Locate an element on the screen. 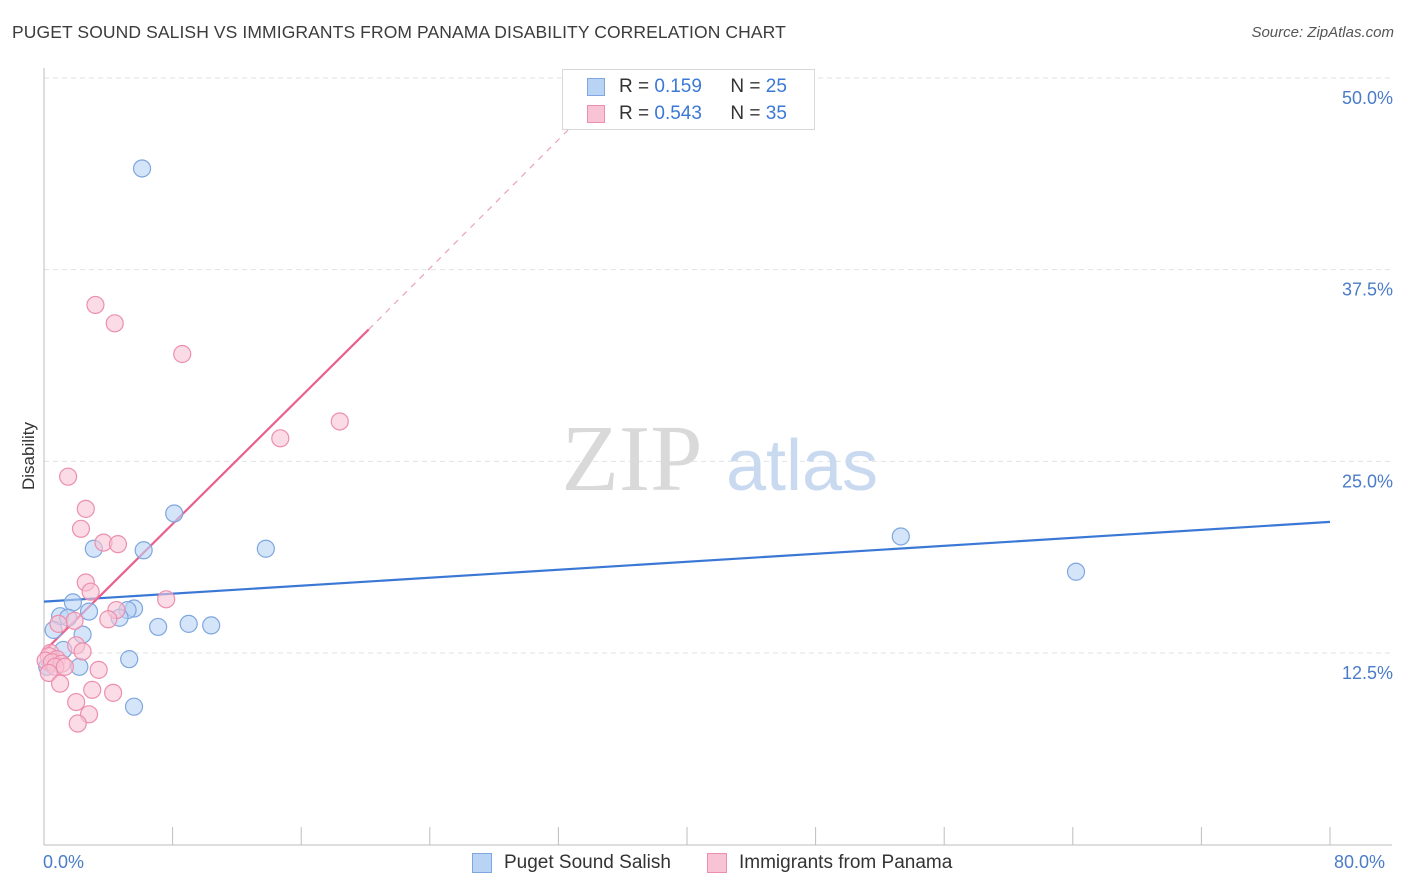 The height and width of the screenshot is (892, 1406). correlation-legend: R = 0.159 N = 25 R = 0.543 N = 35 is located at coordinates (688, 99).